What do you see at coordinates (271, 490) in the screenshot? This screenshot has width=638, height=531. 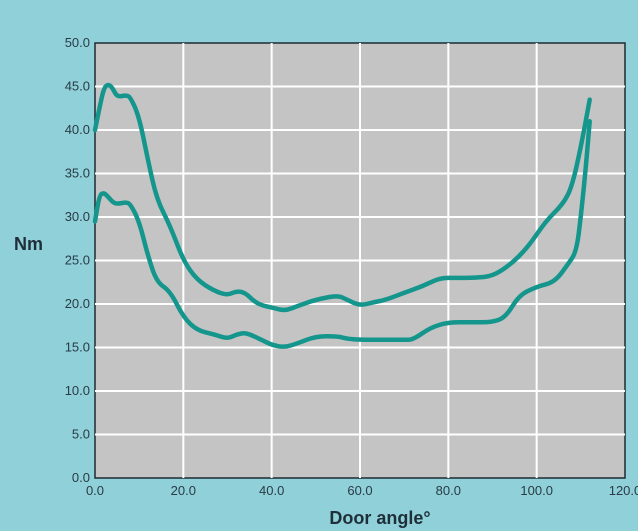 I see `x-tick-label: 40.0` at bounding box center [271, 490].